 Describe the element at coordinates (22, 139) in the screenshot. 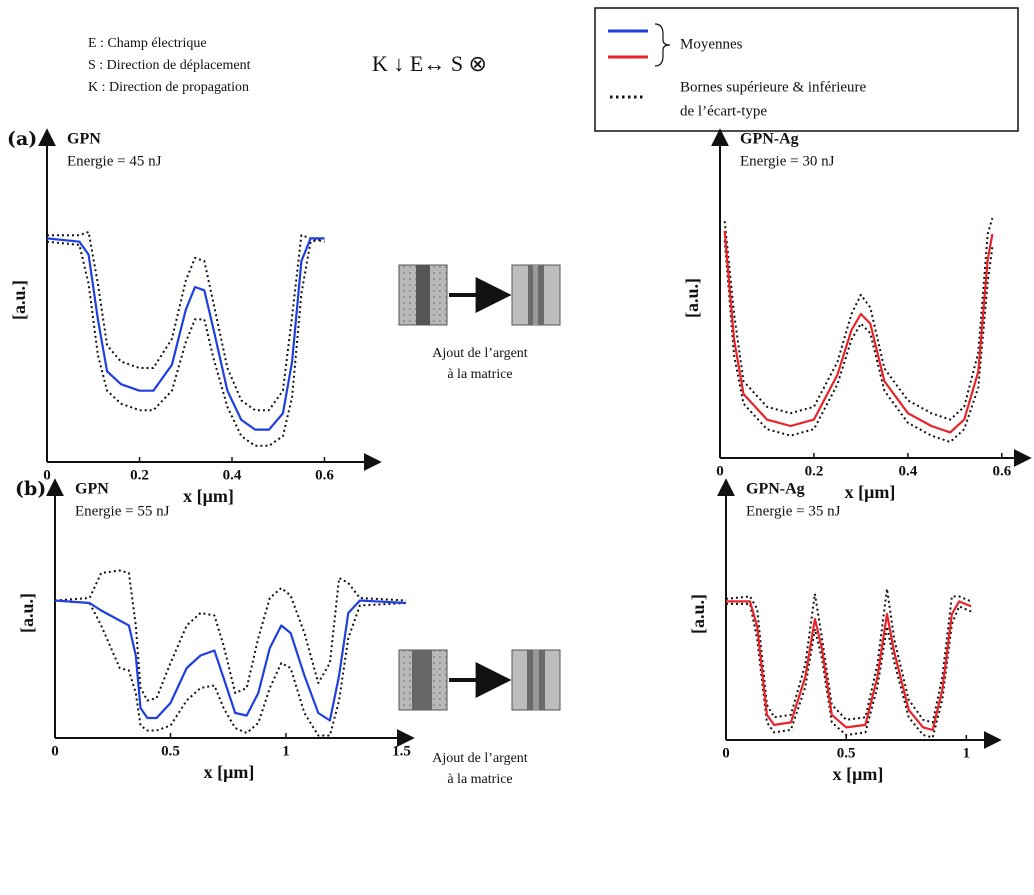

I see `panel-label: (a)` at that location.